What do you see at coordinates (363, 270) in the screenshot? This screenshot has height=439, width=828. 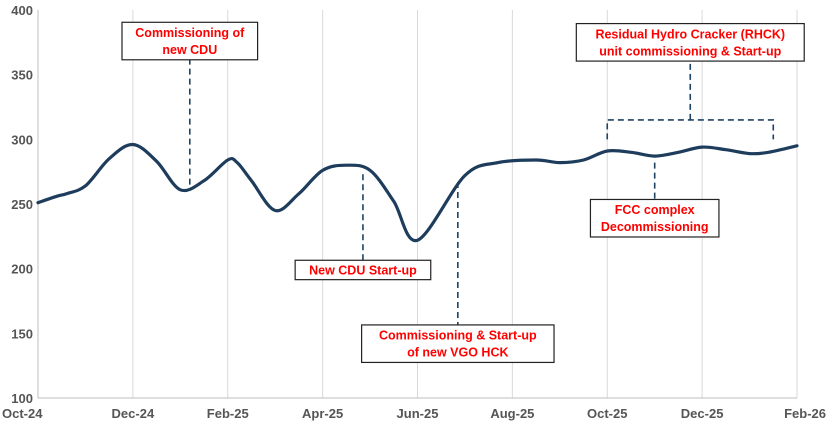 I see `annotation-label: New CDU Start-up` at bounding box center [363, 270].